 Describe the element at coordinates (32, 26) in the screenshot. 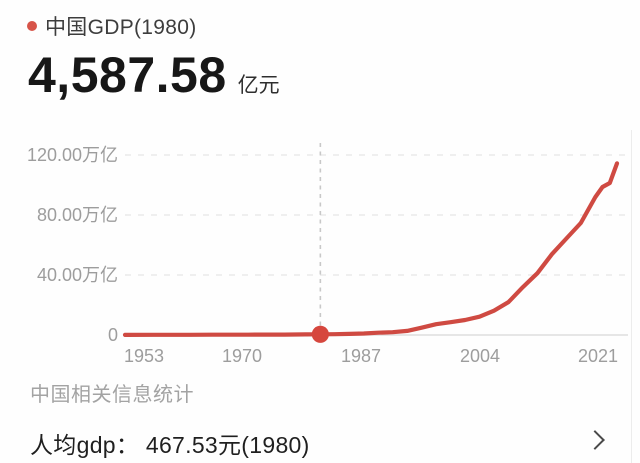

I see `series-bullet-icon` at that location.